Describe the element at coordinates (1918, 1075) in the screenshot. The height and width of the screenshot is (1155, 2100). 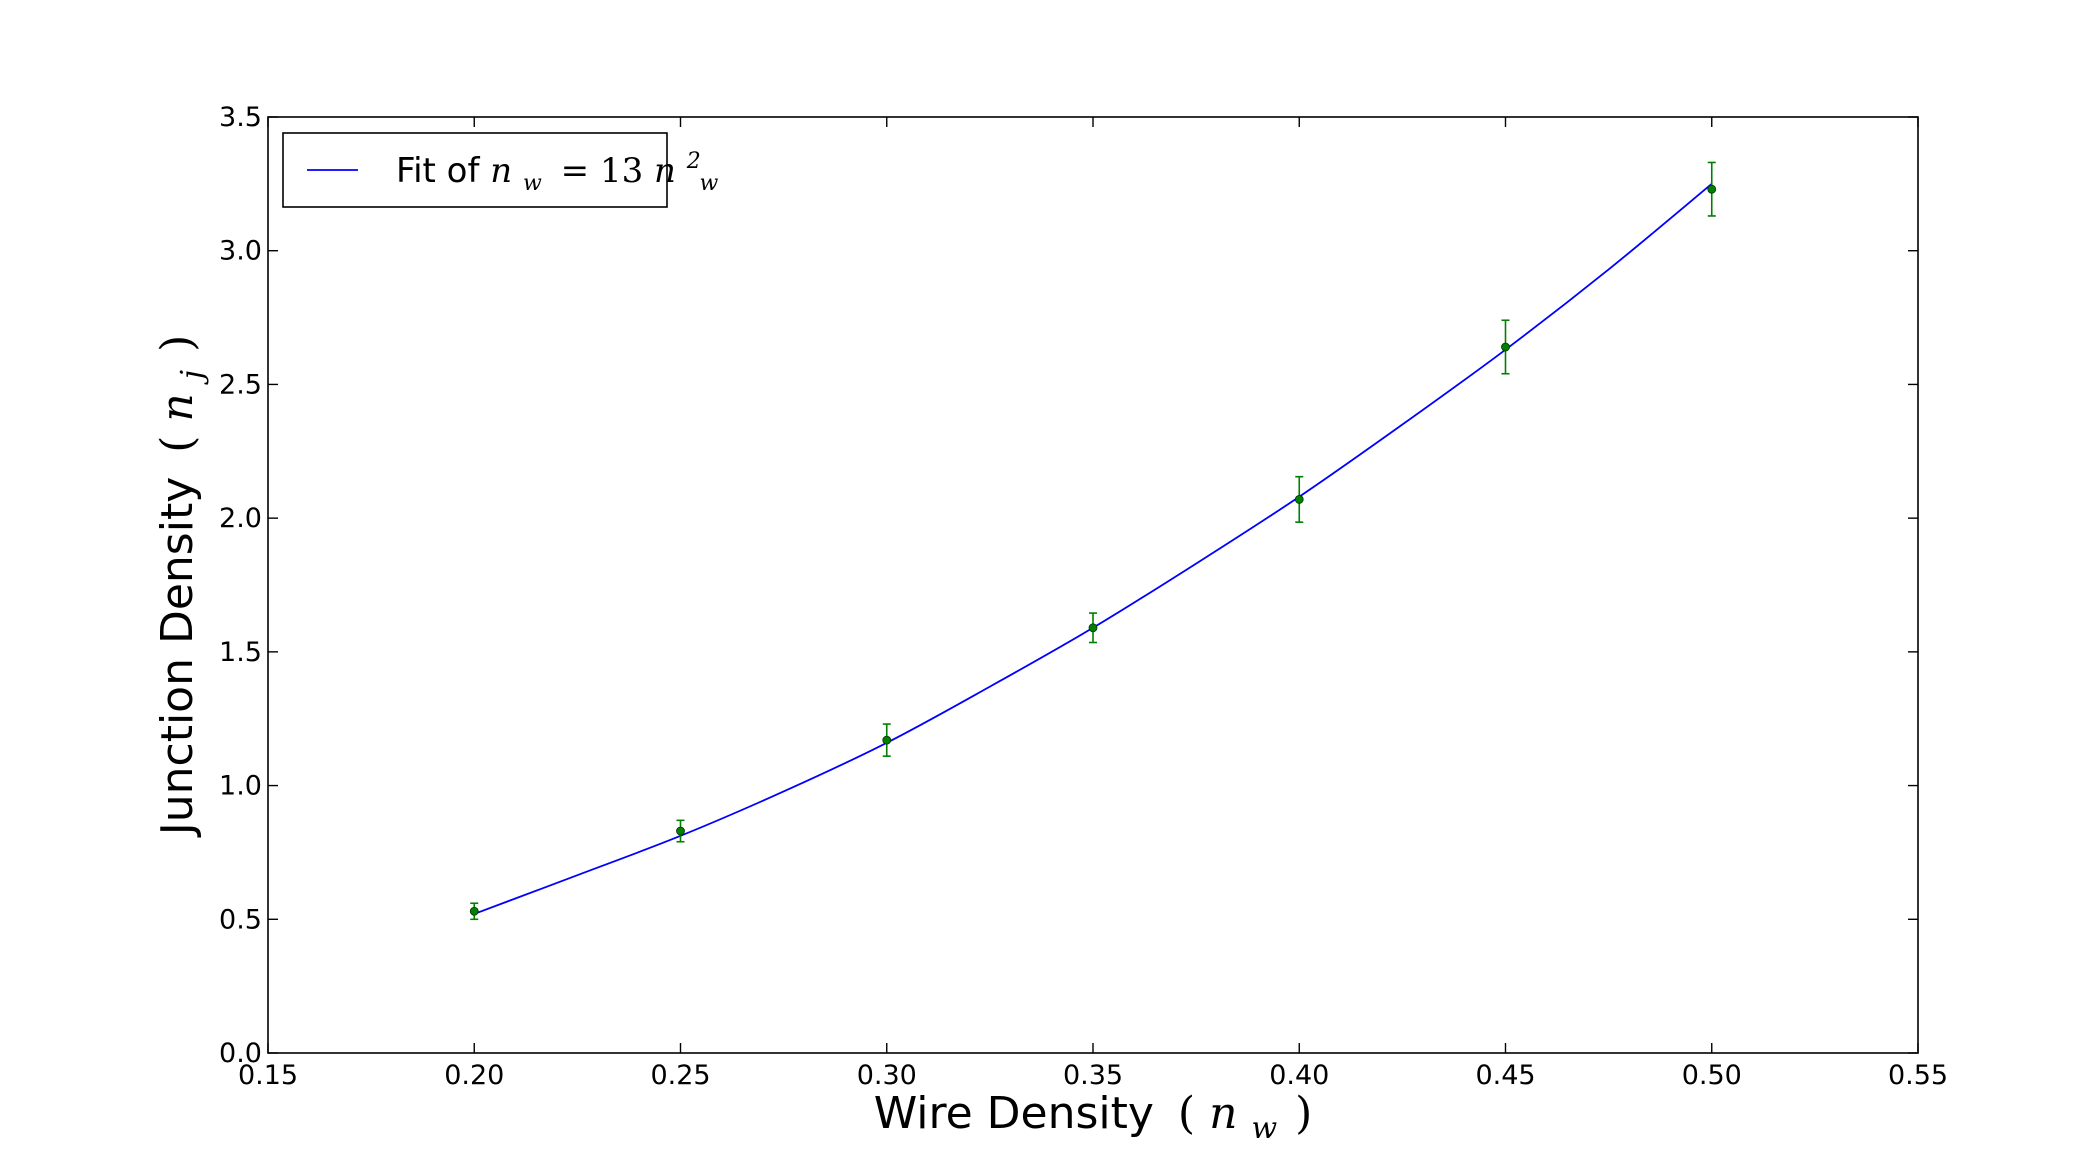
I see `x-tick-label: 0.55` at that location.